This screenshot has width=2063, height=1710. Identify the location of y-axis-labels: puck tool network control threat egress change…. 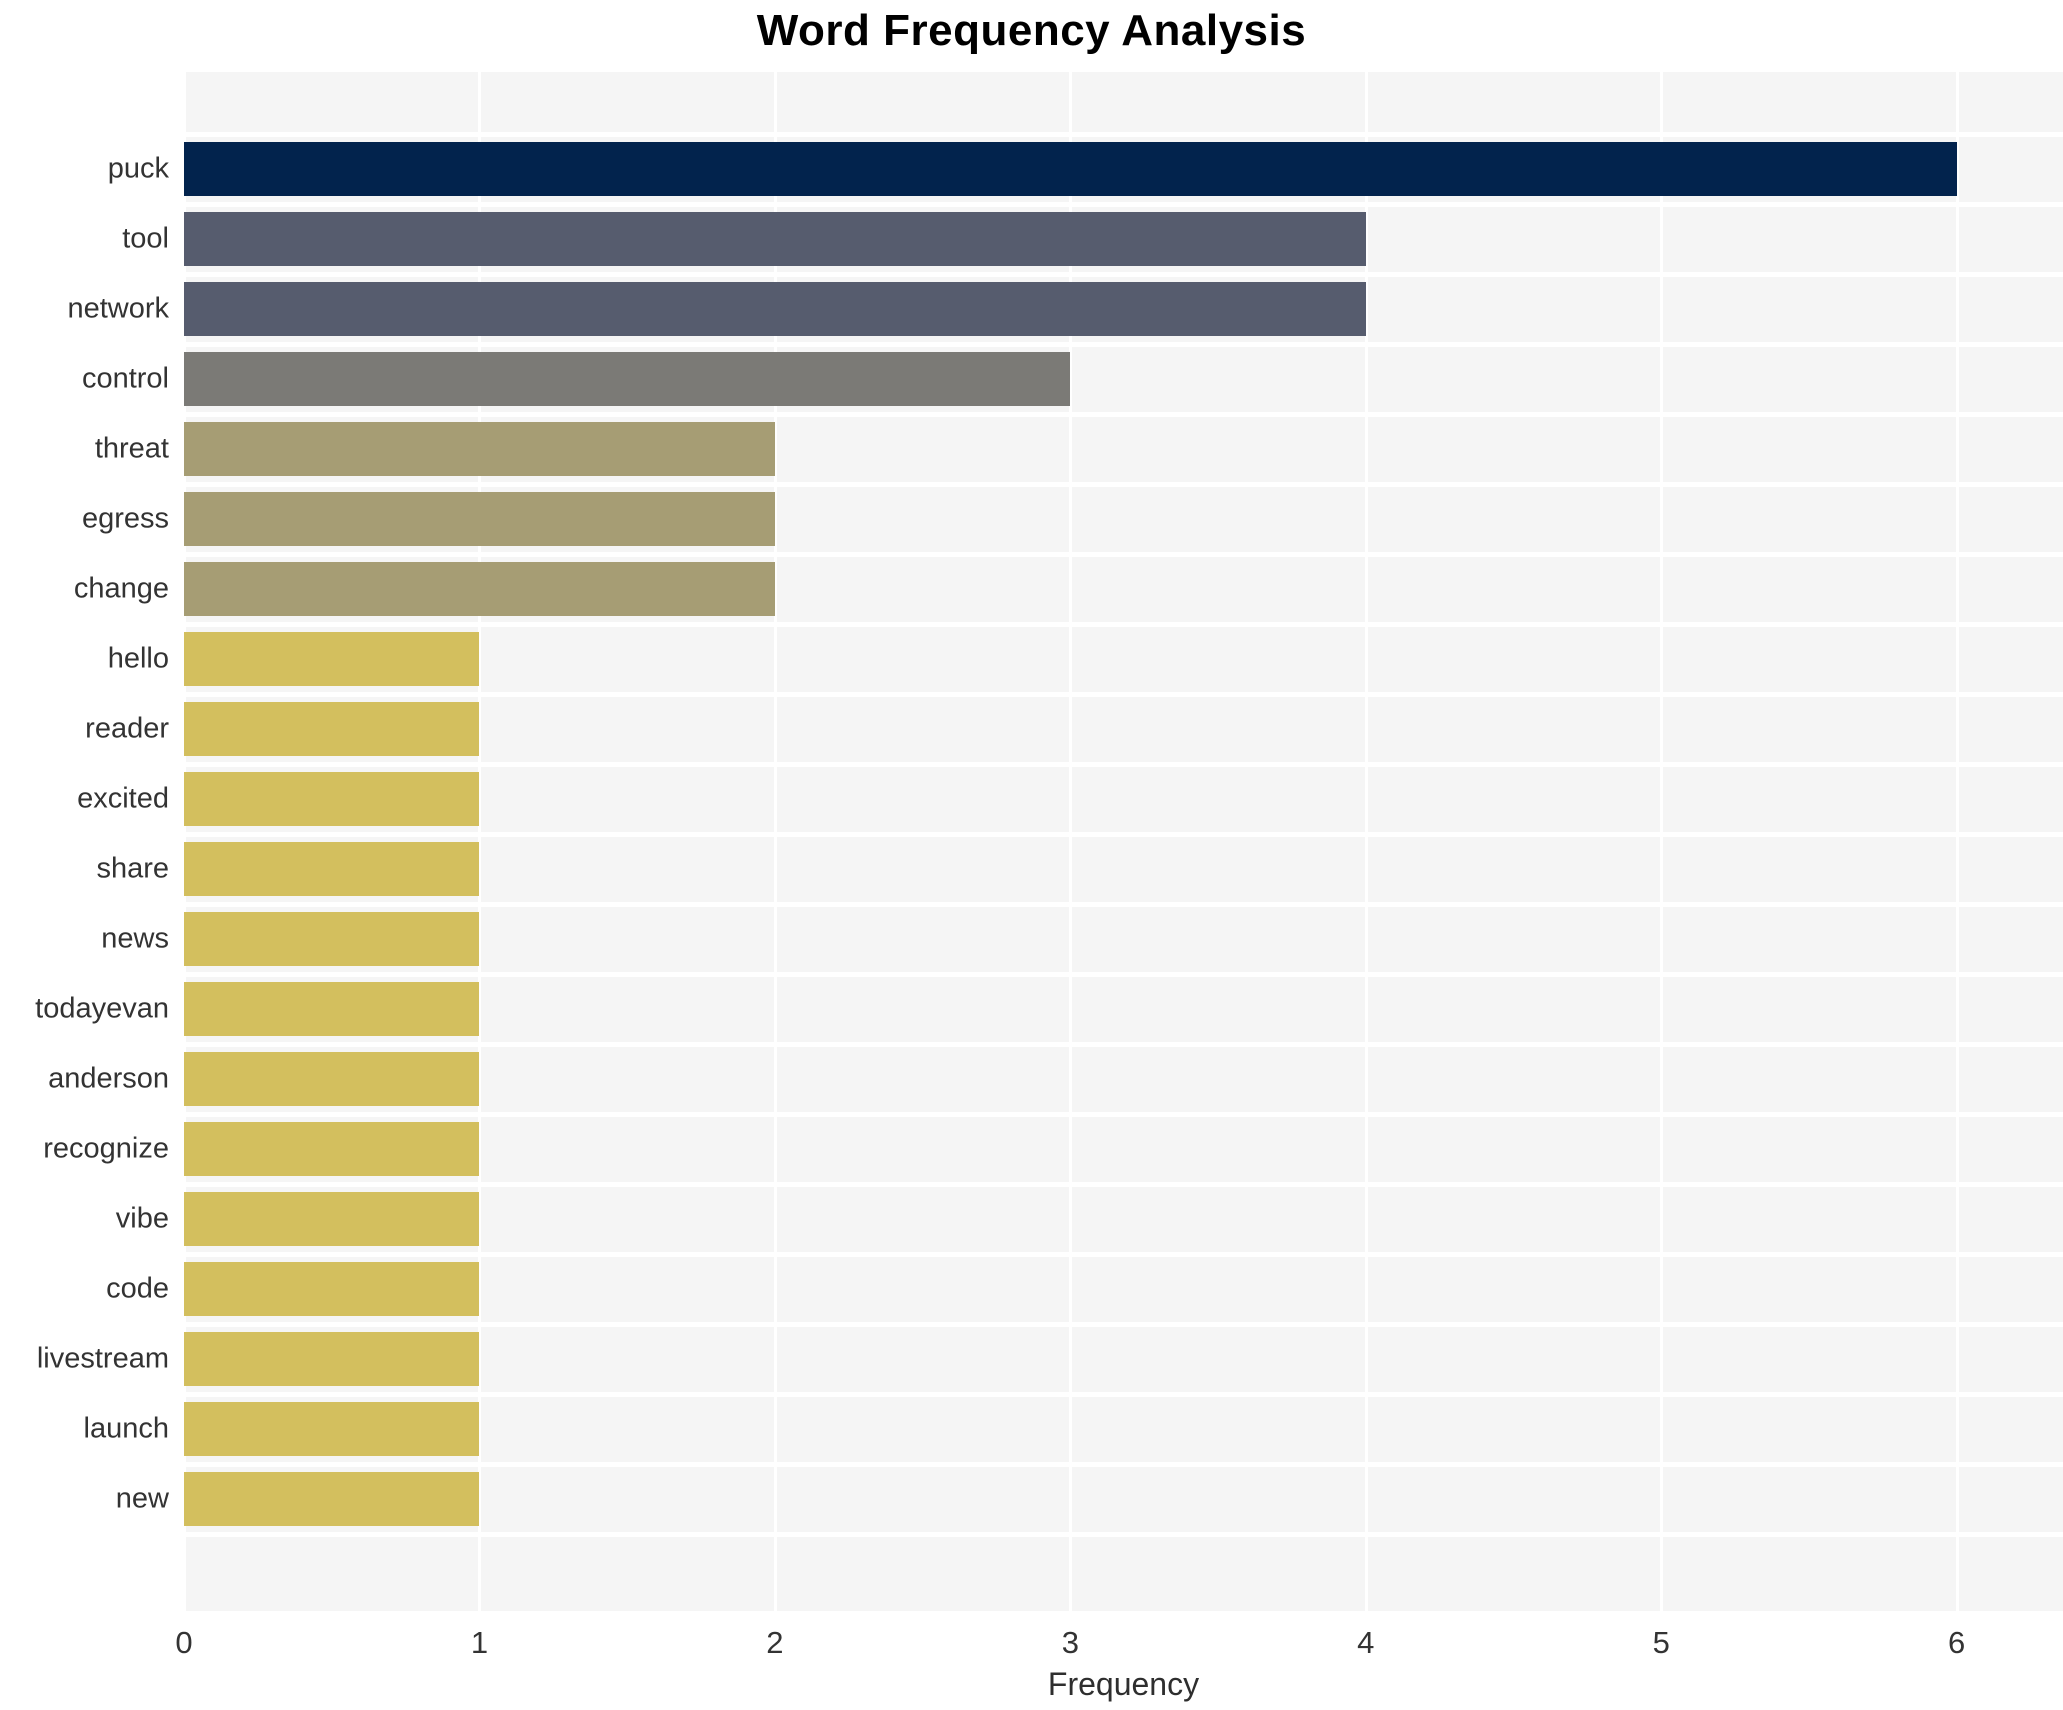
(84, 841).